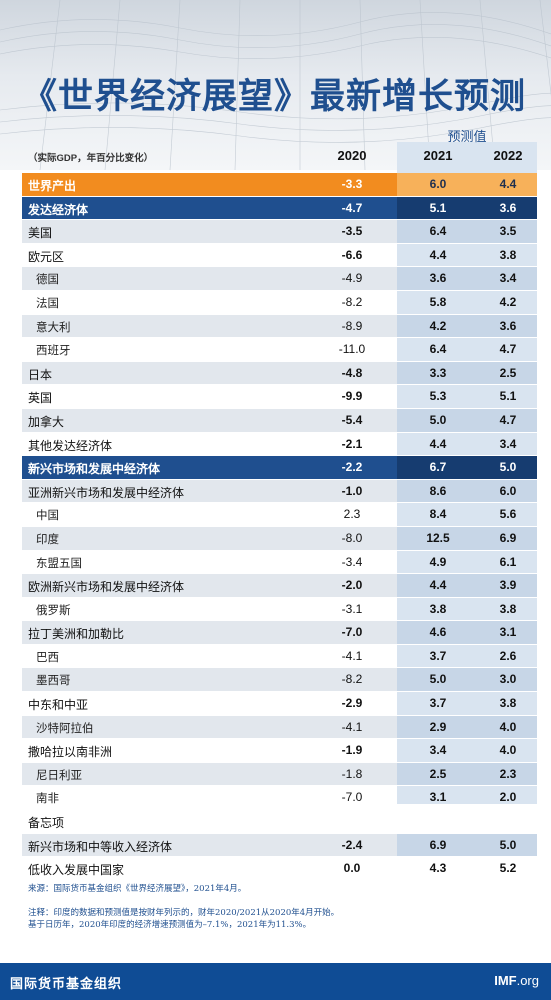  What do you see at coordinates (508, 301) in the screenshot?
I see `cell-2022: 4.2` at bounding box center [508, 301].